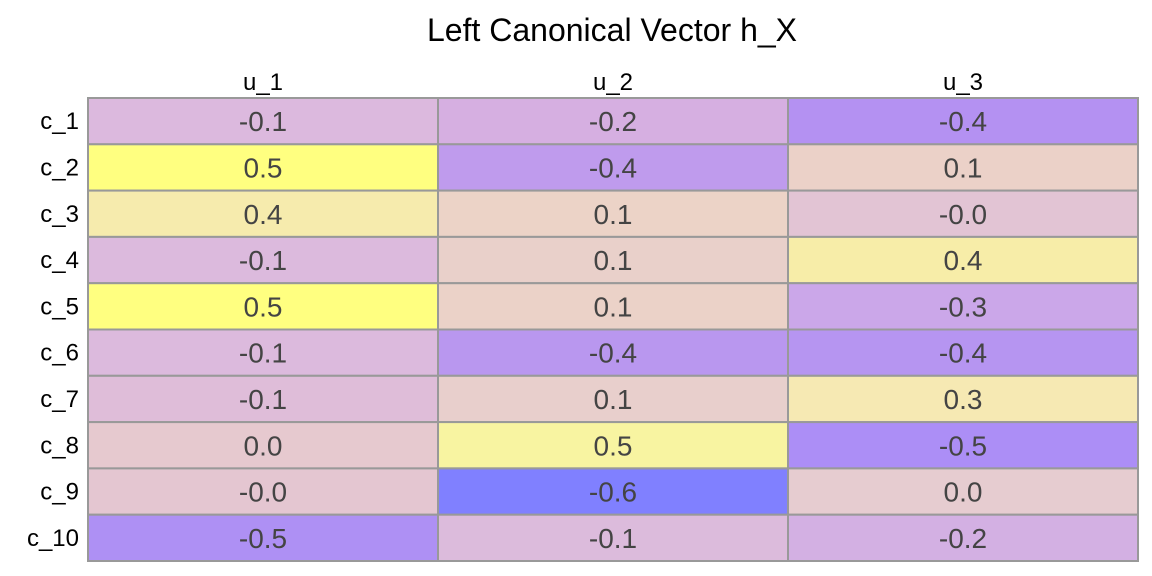 The width and height of the screenshot is (1152, 576). I want to click on cell-value-c_3-u_1: 0.4, so click(263, 214).